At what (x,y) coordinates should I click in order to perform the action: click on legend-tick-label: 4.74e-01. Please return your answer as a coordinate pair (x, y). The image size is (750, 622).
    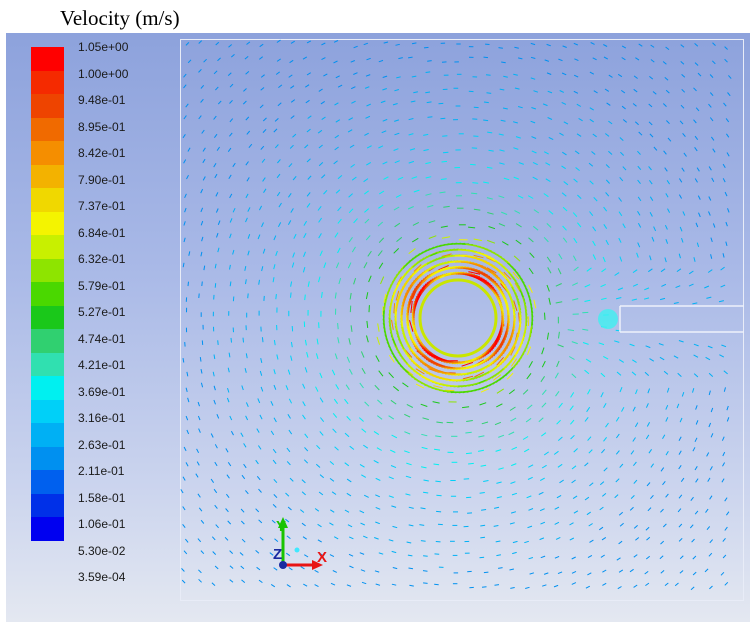
    Looking at the image, I should click on (102, 338).